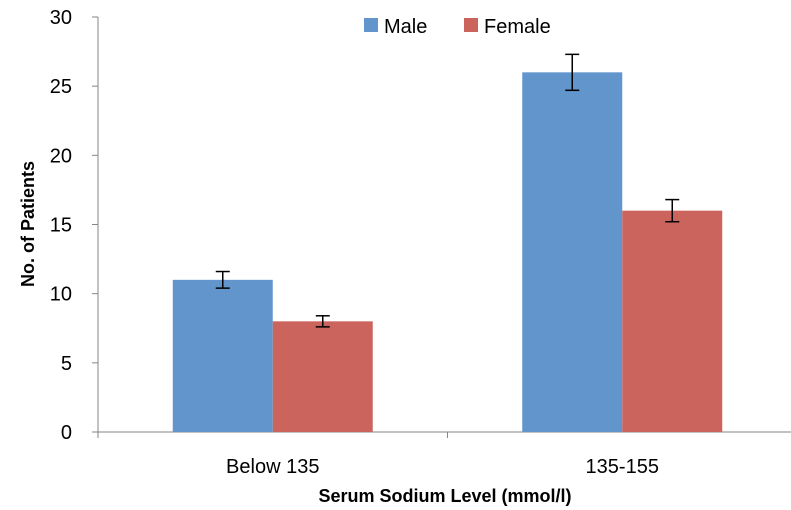  What do you see at coordinates (444, 496) in the screenshot?
I see `x-axis-title: Serum Sodium Level (mmol/l)` at bounding box center [444, 496].